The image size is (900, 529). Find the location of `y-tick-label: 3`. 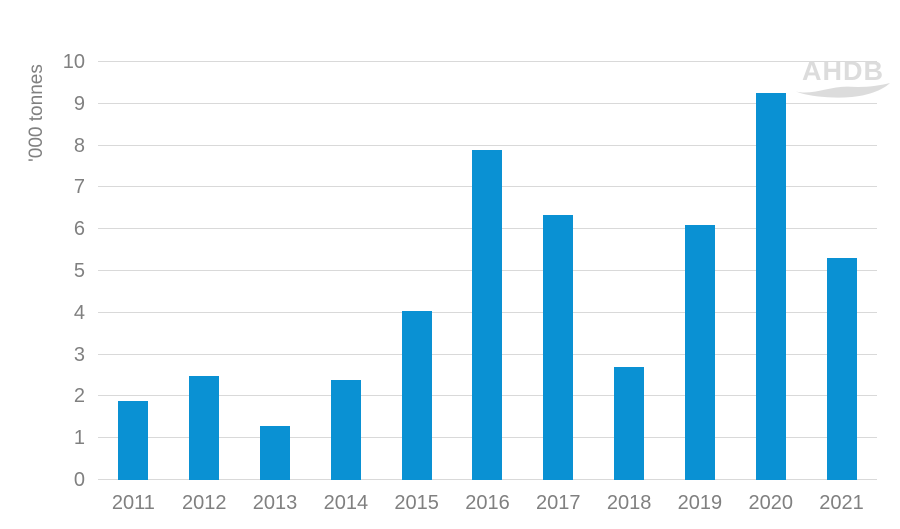

y-tick-label: 3 is located at coordinates (79, 354).